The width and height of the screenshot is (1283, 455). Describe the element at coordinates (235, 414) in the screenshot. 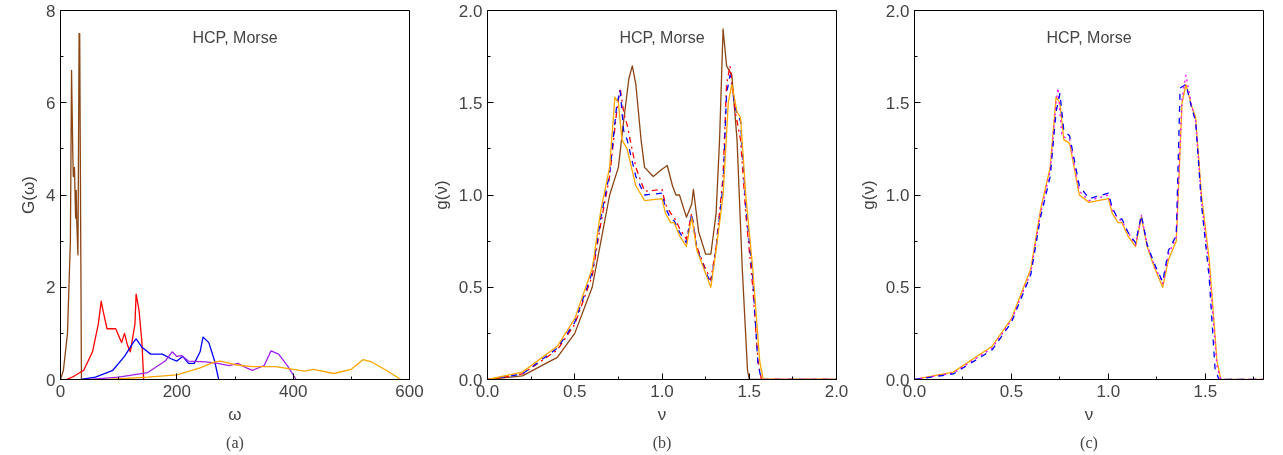

I see `x-axis-title: ω` at that location.